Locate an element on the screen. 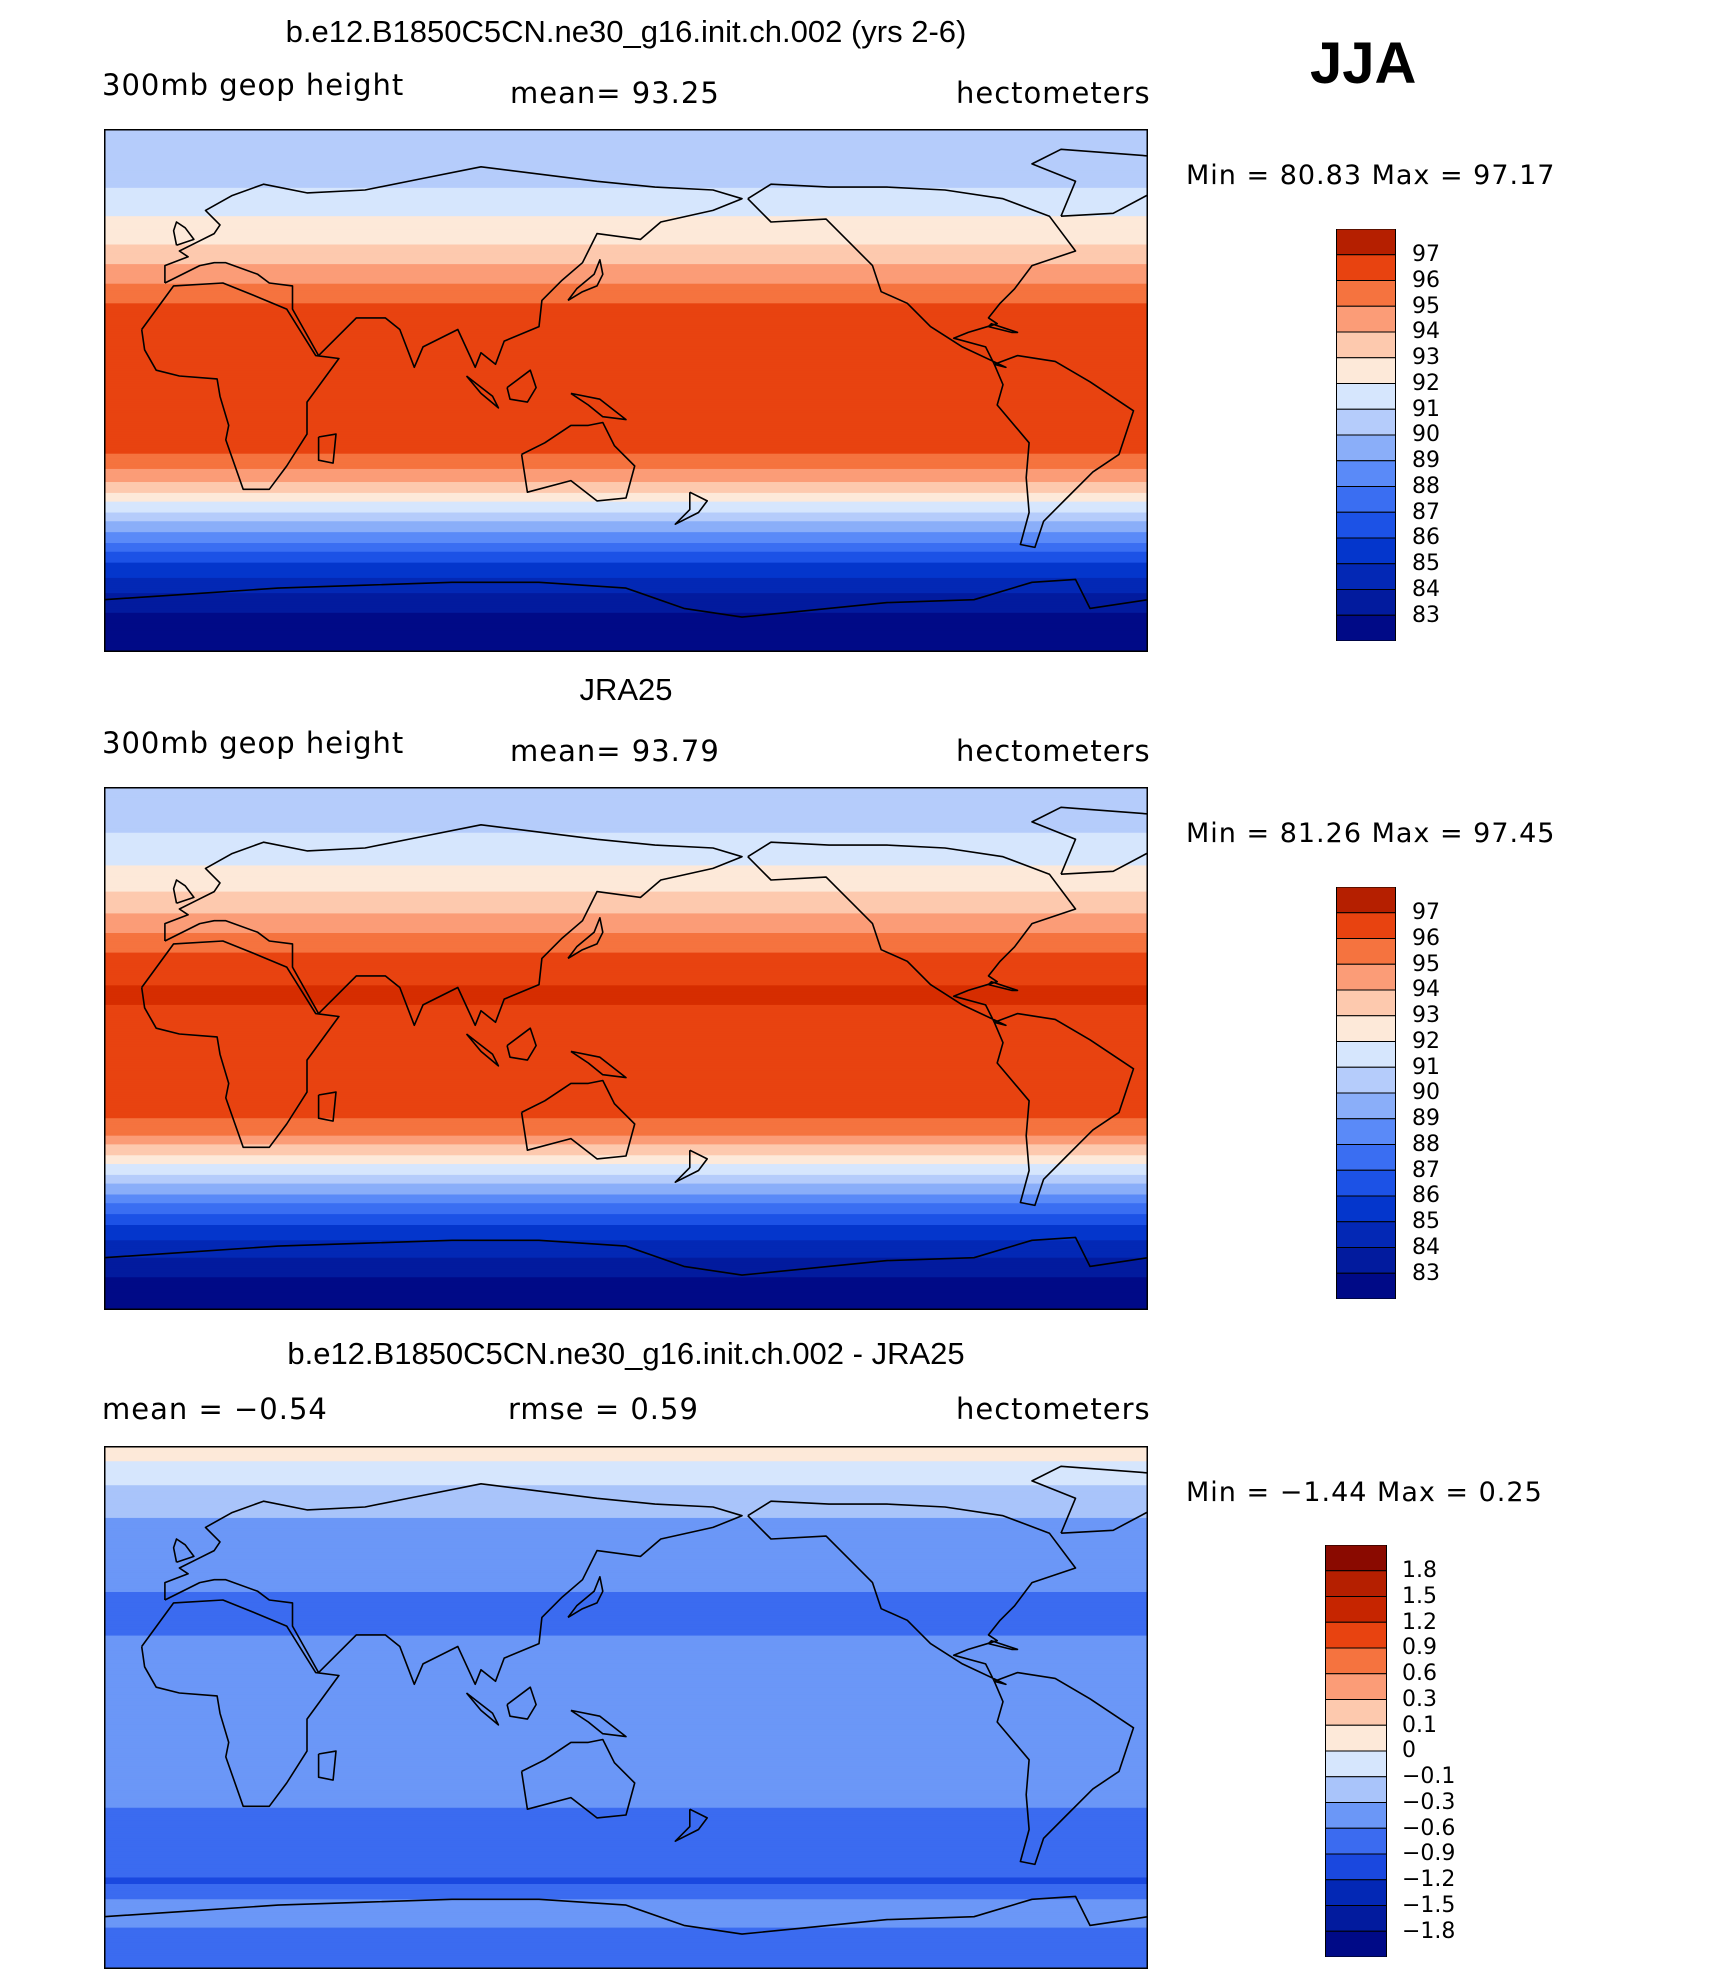 This screenshot has width=1710, height=1986. colorbar-label: 95 is located at coordinates (1426, 964).